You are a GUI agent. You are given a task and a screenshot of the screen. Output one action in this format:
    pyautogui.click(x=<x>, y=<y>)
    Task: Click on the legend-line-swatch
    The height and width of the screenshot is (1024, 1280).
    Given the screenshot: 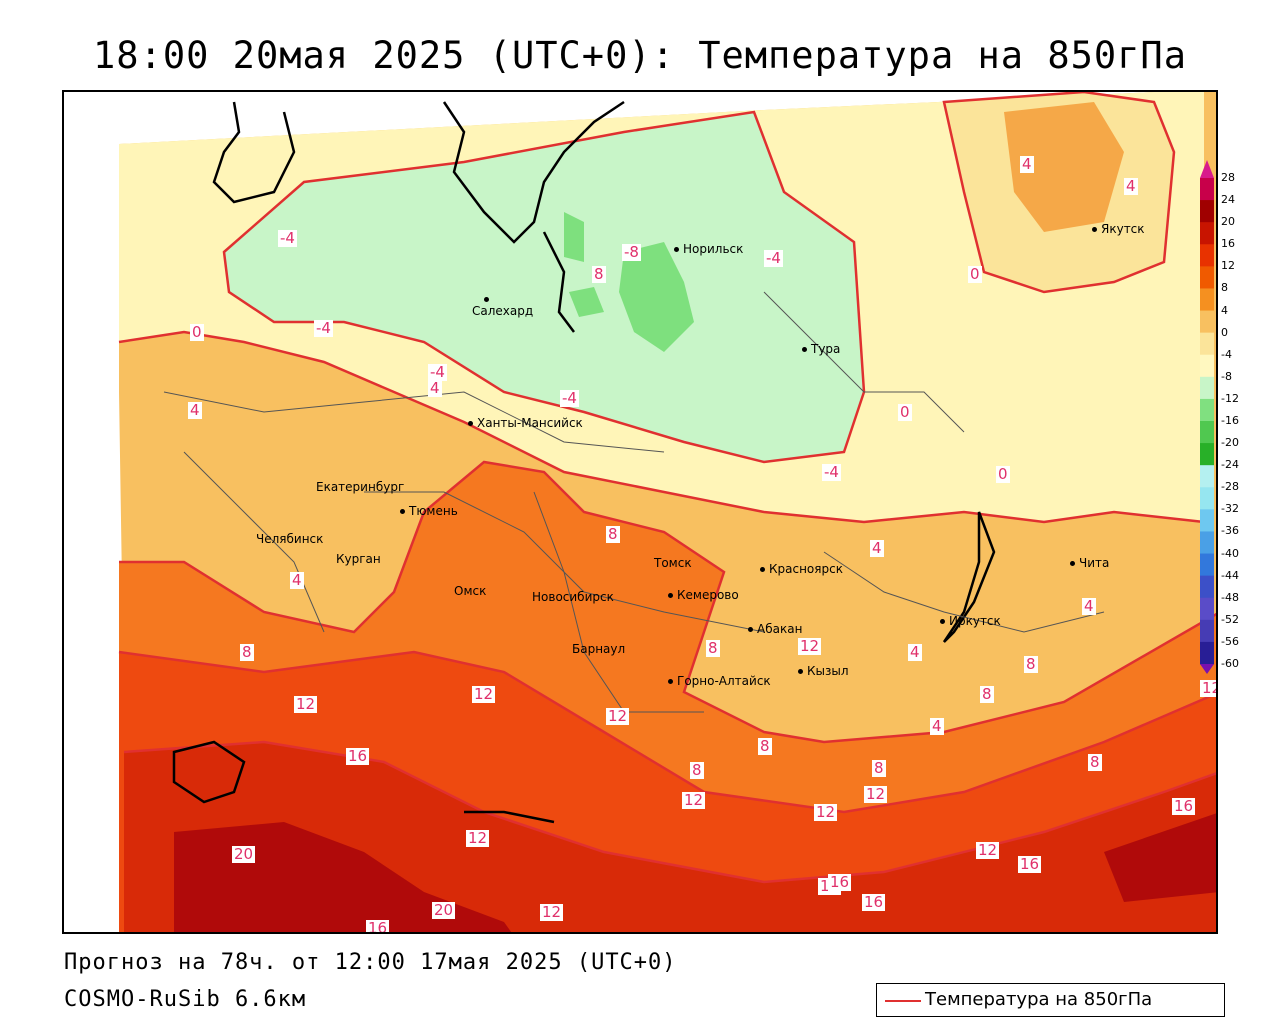 What is the action you would take?
    pyautogui.click(x=903, y=1001)
    